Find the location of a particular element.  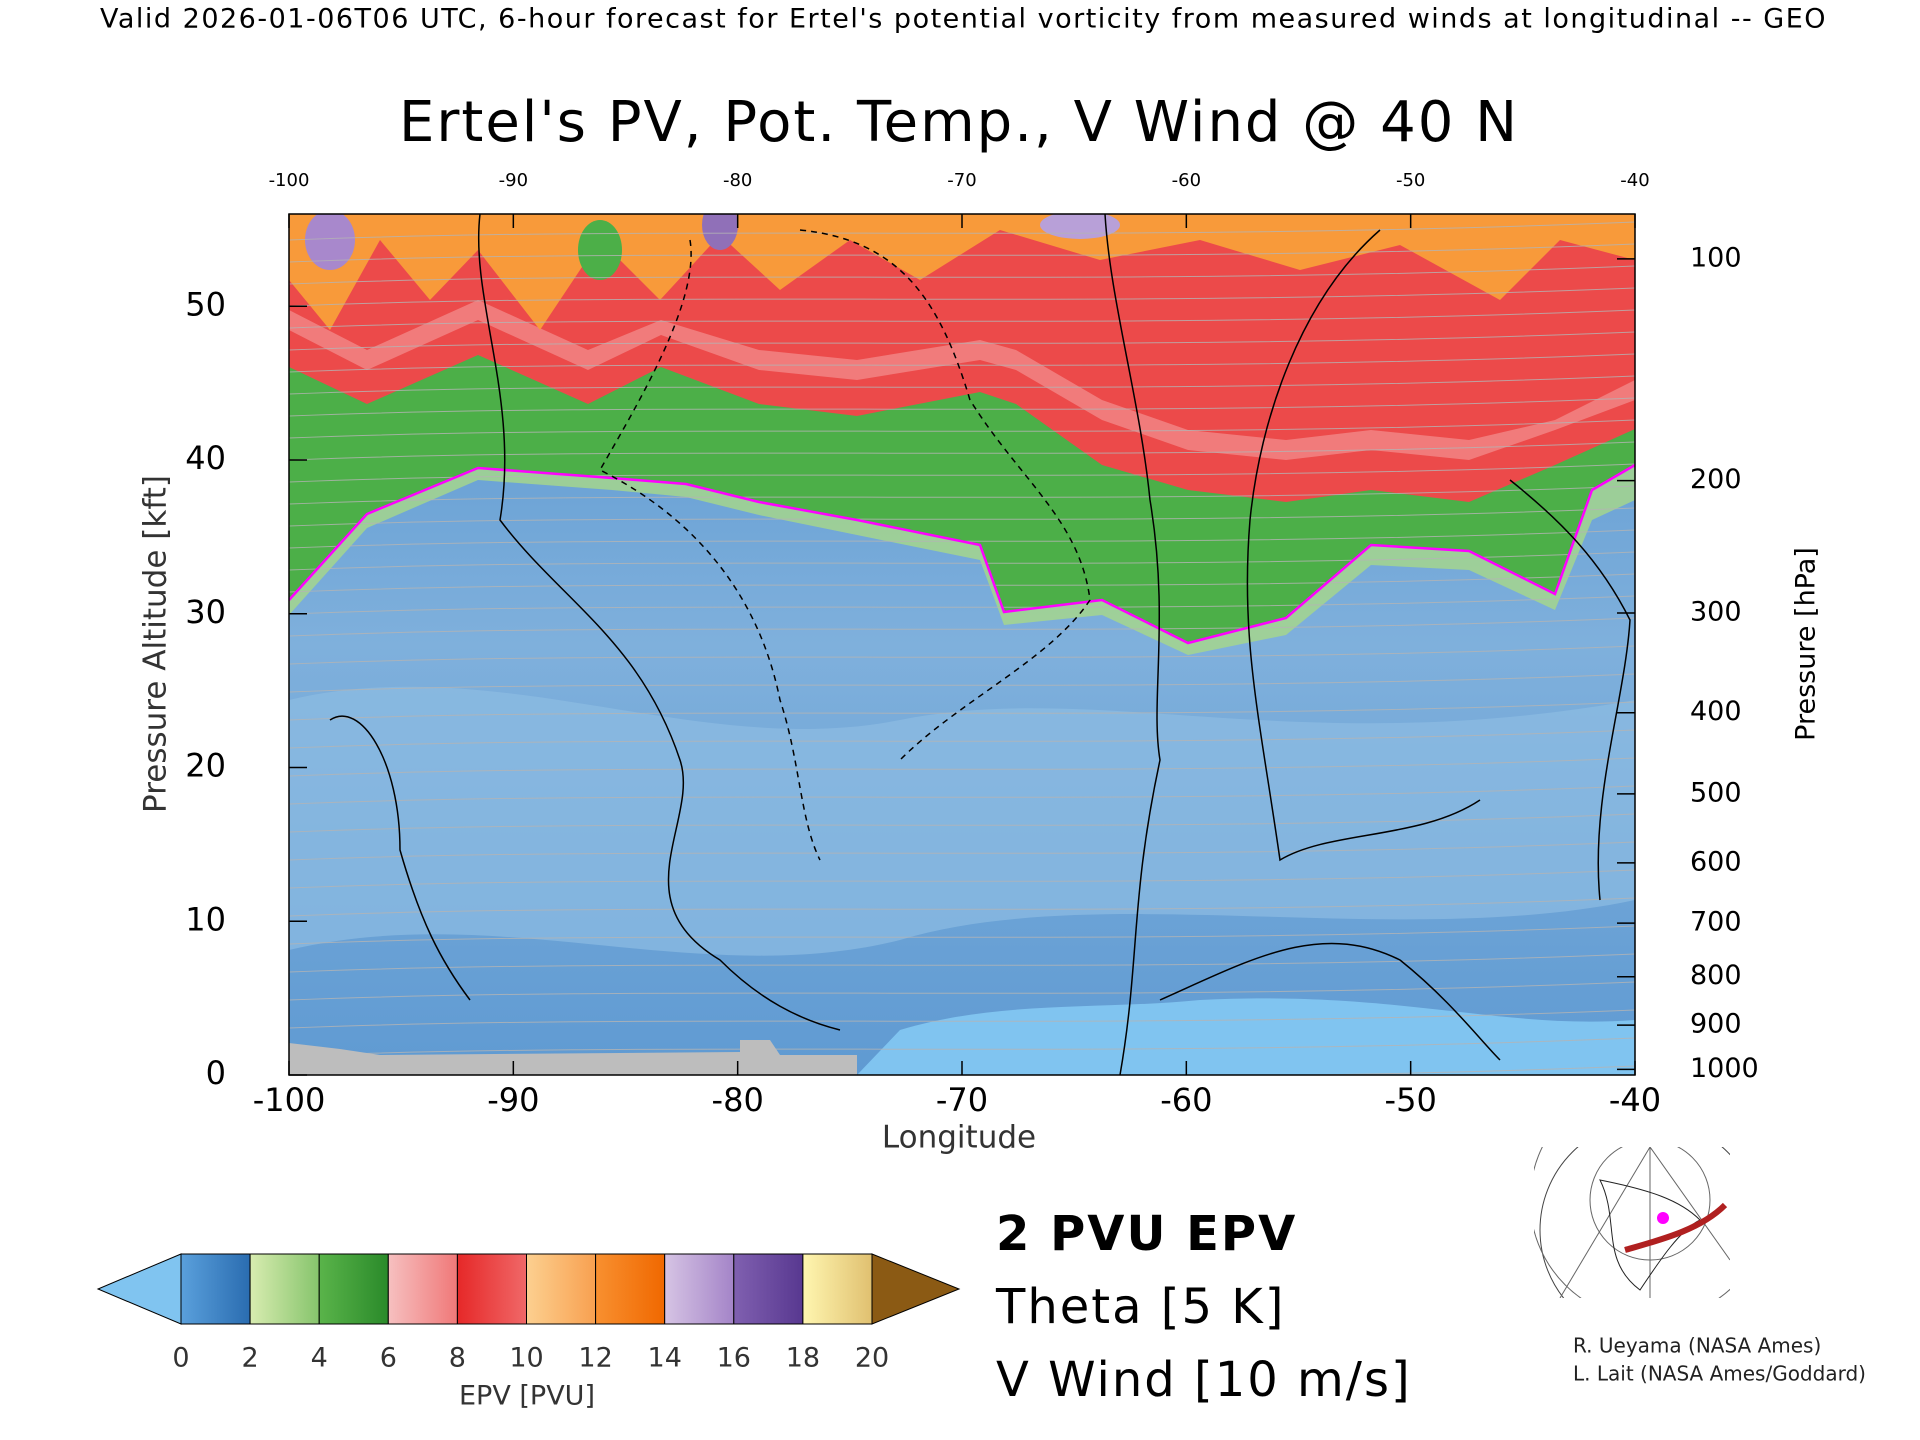

field-pink is located at coordinates (962, 380).